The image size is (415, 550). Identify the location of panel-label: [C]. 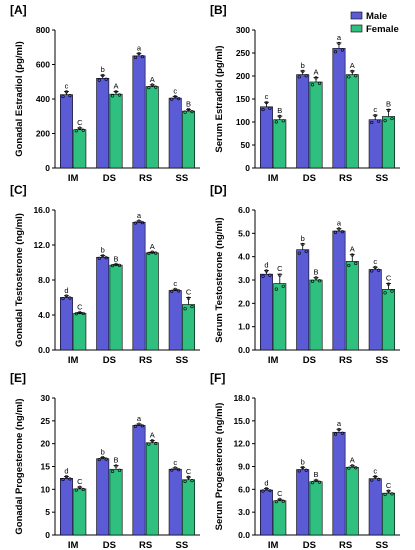
(18, 190).